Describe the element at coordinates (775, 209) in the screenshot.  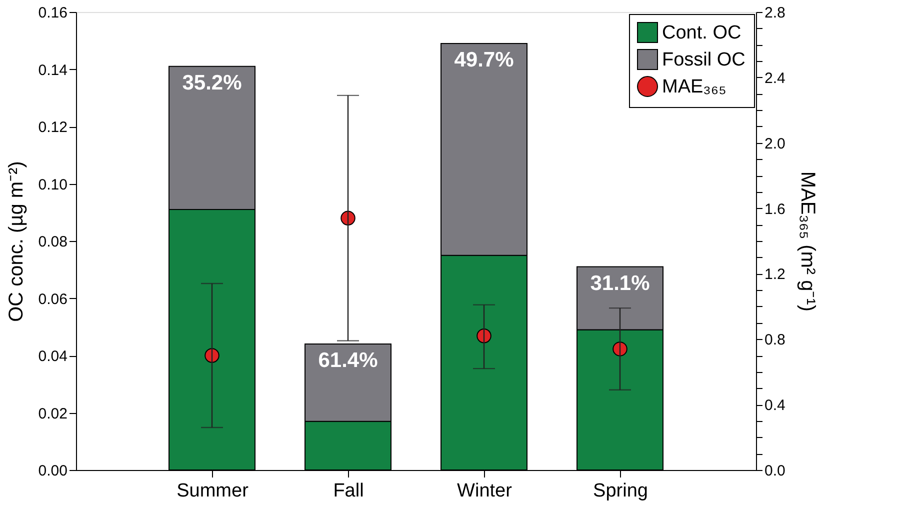
I see `y2-tick-label: 1.6` at that location.